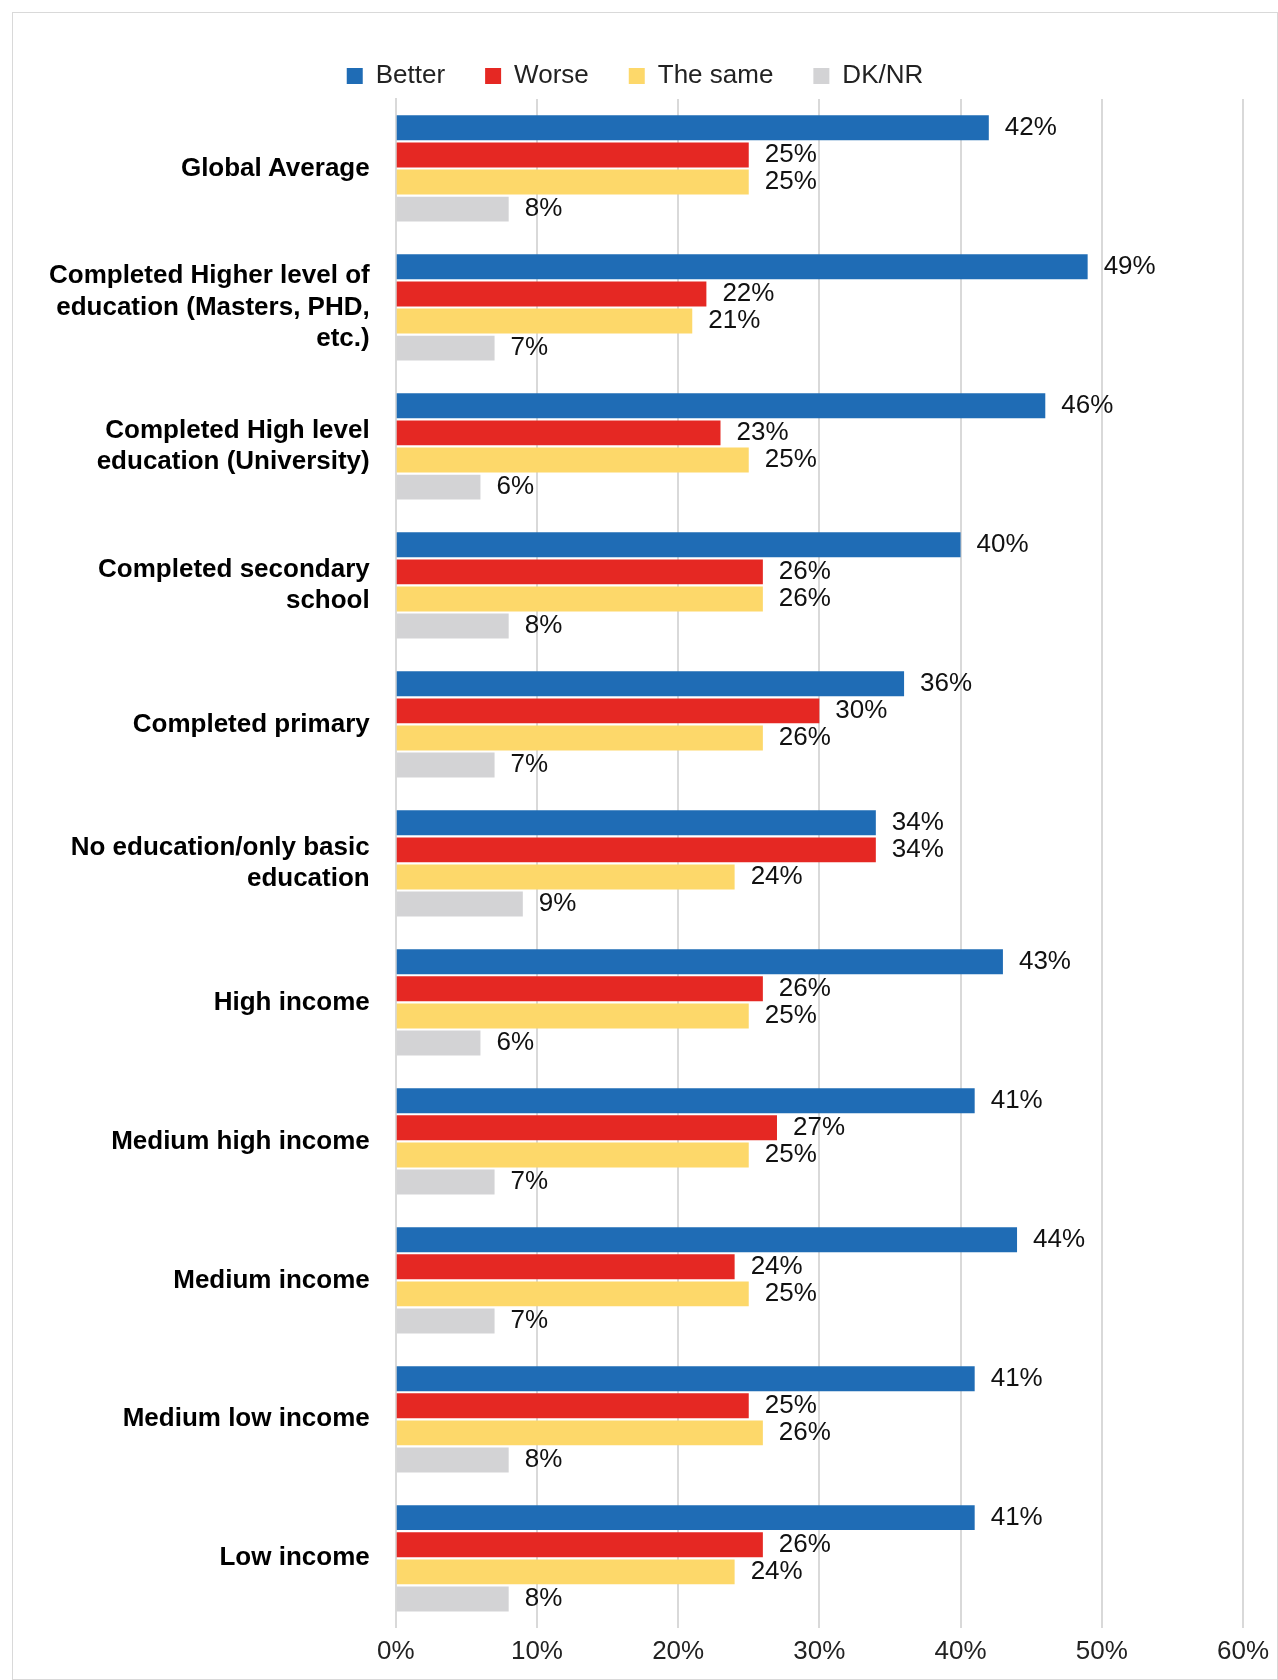  I want to click on x-tick-label: 20%, so click(678, 1649).